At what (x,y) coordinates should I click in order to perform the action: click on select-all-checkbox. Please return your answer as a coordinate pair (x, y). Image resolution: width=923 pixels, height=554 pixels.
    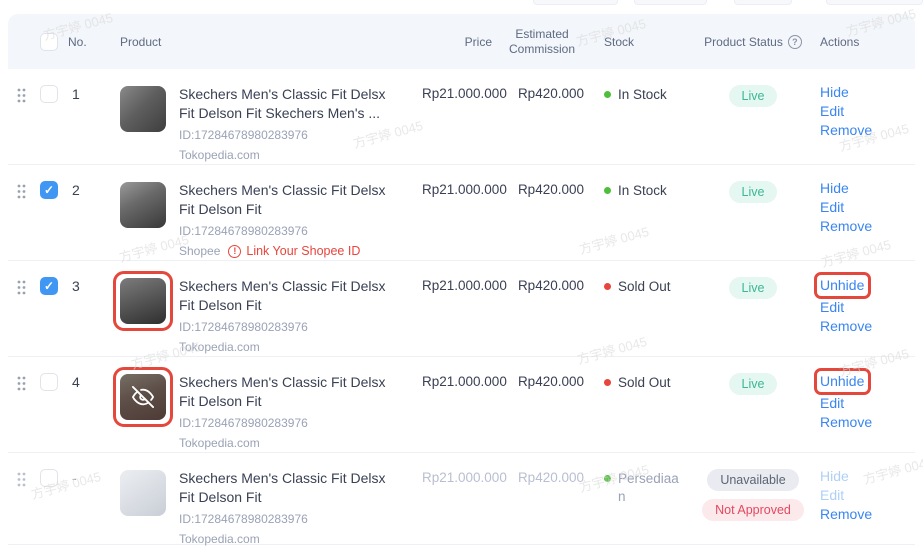
    Looking at the image, I should click on (49, 41).